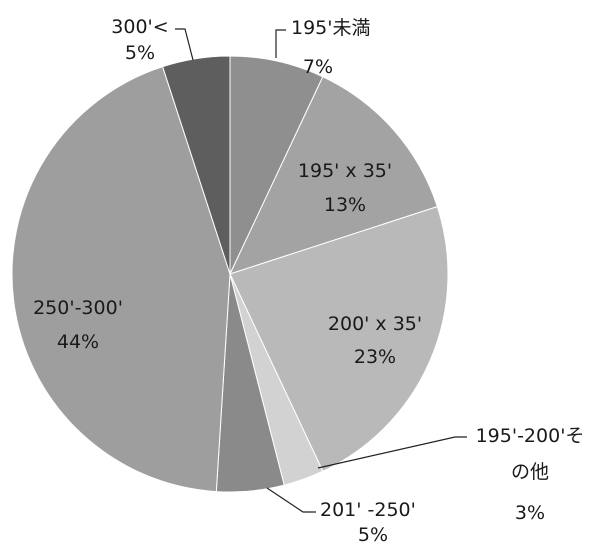 The image size is (598, 547). What do you see at coordinates (345, 205) in the screenshot?
I see `percent-195x35: 13%` at bounding box center [345, 205].